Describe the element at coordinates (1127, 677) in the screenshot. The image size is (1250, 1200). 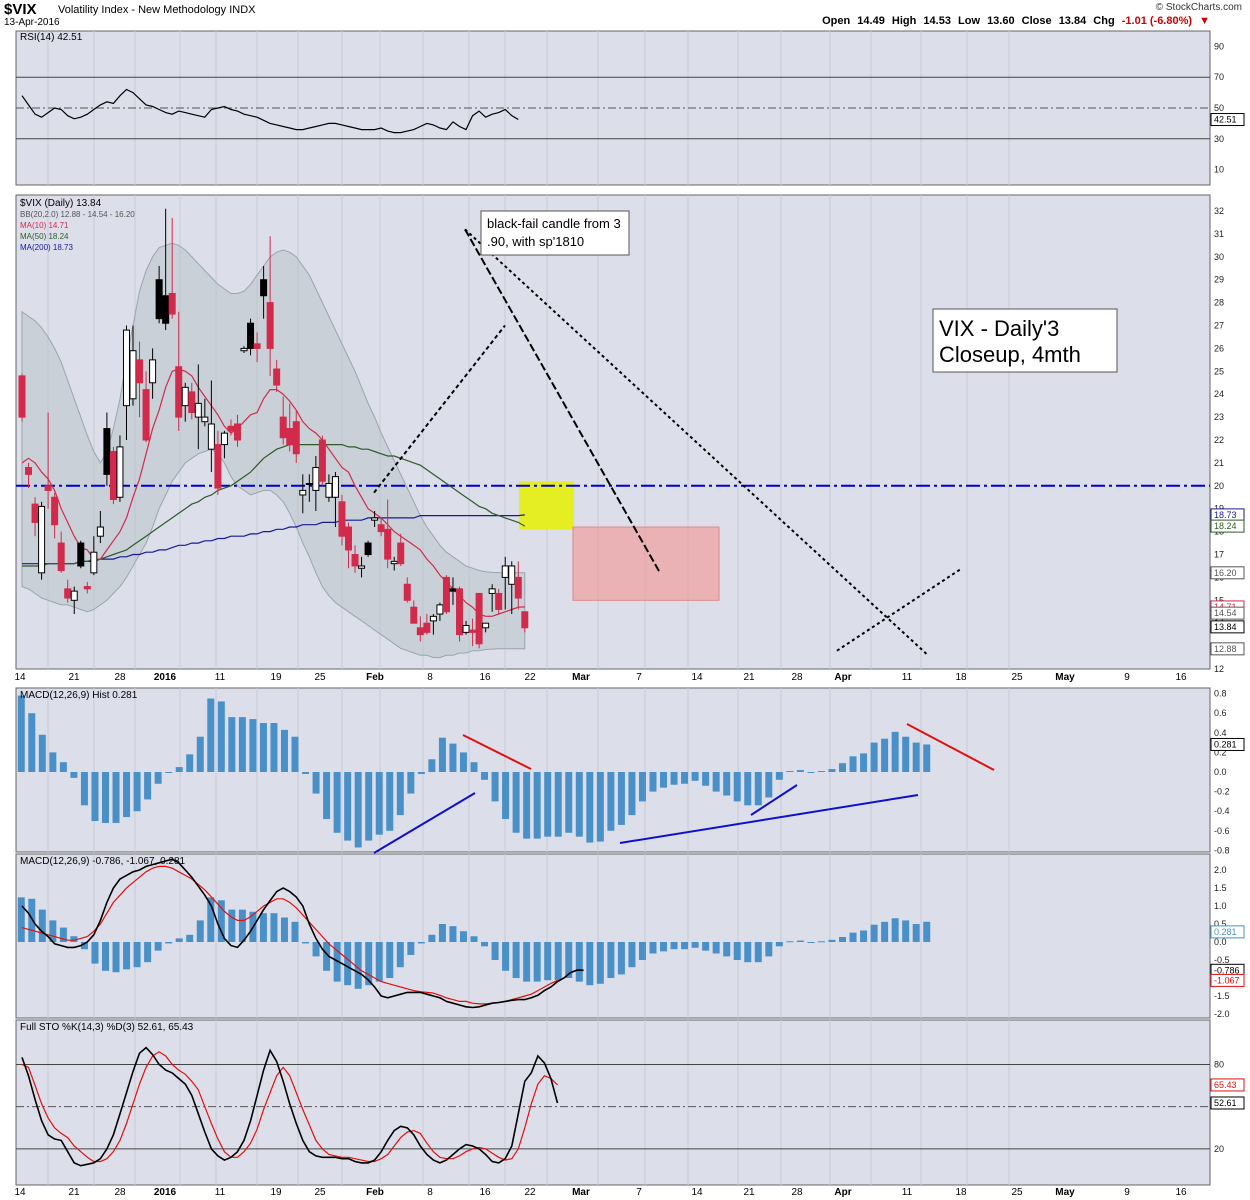
I see `x-axis-label: 9` at that location.